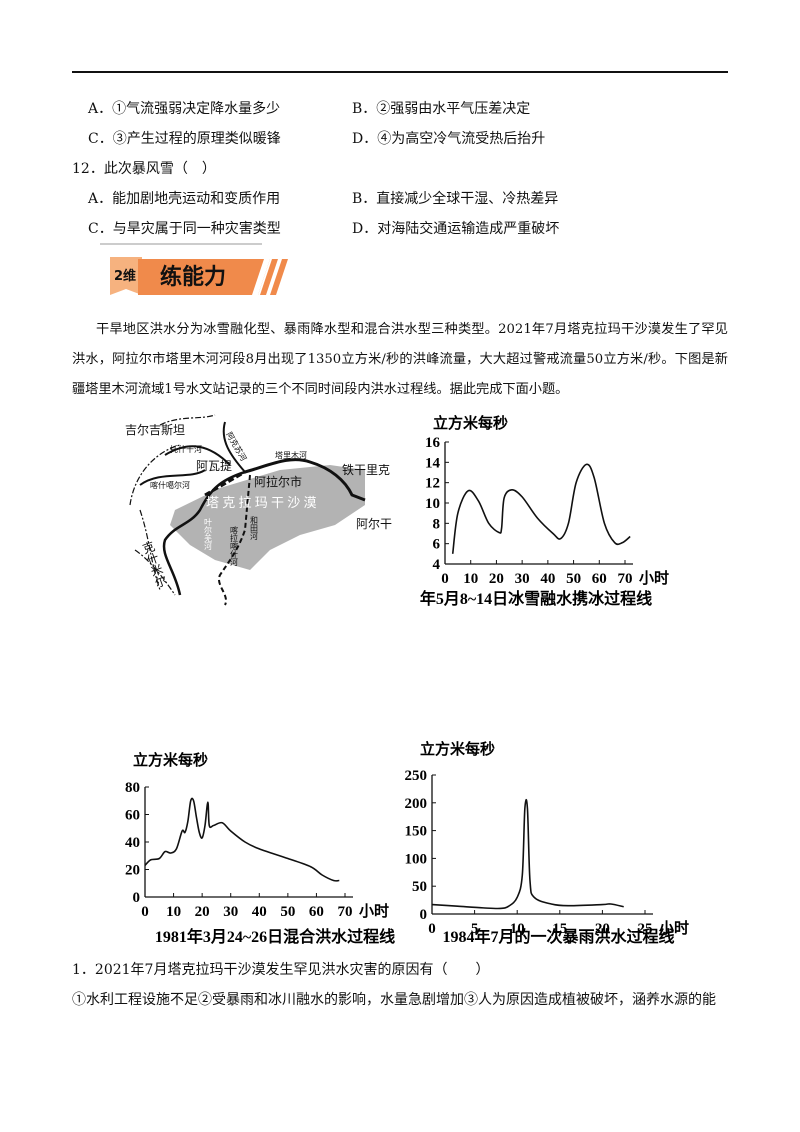 The width and height of the screenshot is (800, 1132). Describe the element at coordinates (155, 429) in the screenshot. I see `label-kyrgyz: 吉尔吉斯坦` at that location.